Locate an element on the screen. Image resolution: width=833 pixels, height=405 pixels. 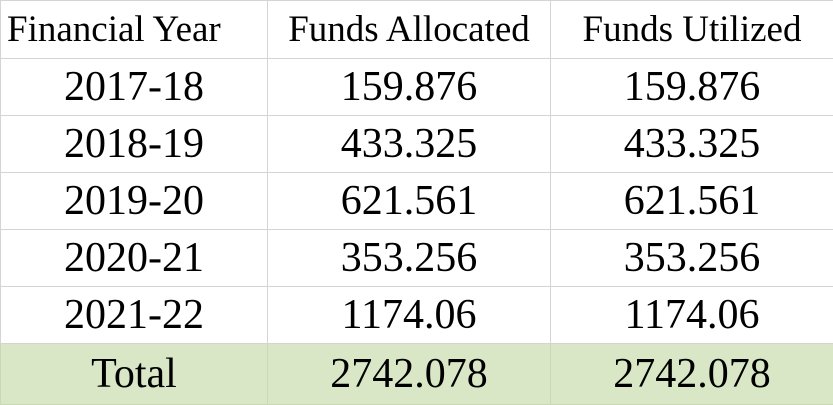
header-cell-financial-year: Financial Year is located at coordinates (134, 30).